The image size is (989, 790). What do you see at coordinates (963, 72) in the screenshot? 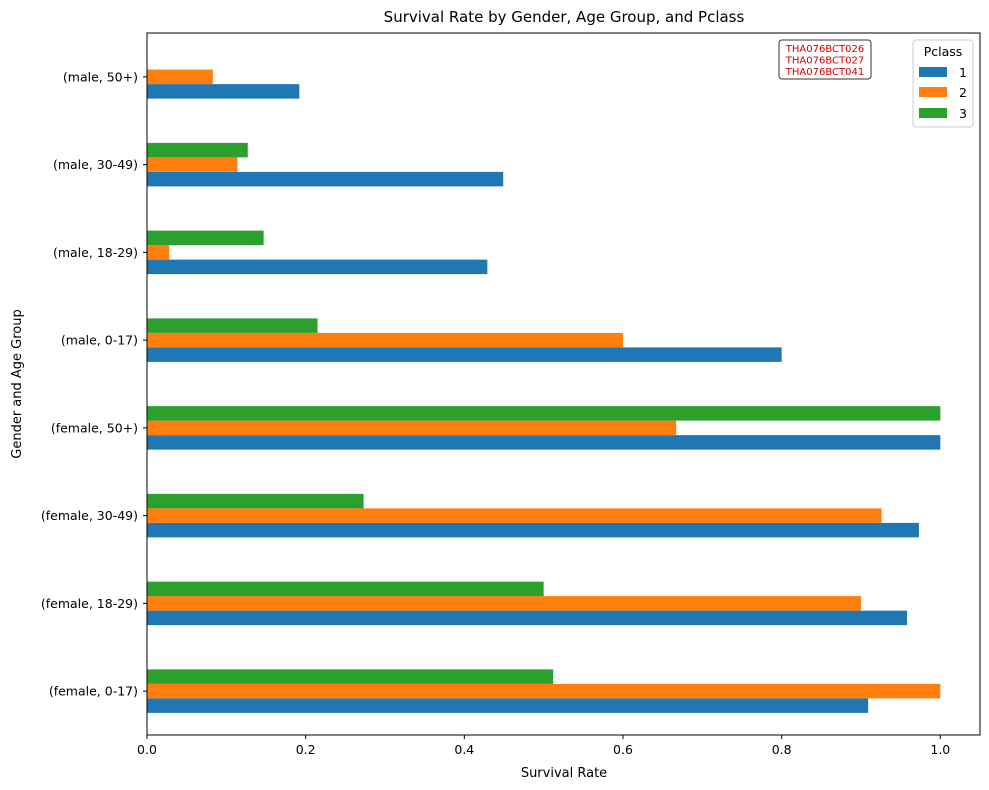
I see `legend-label: 1` at bounding box center [963, 72].